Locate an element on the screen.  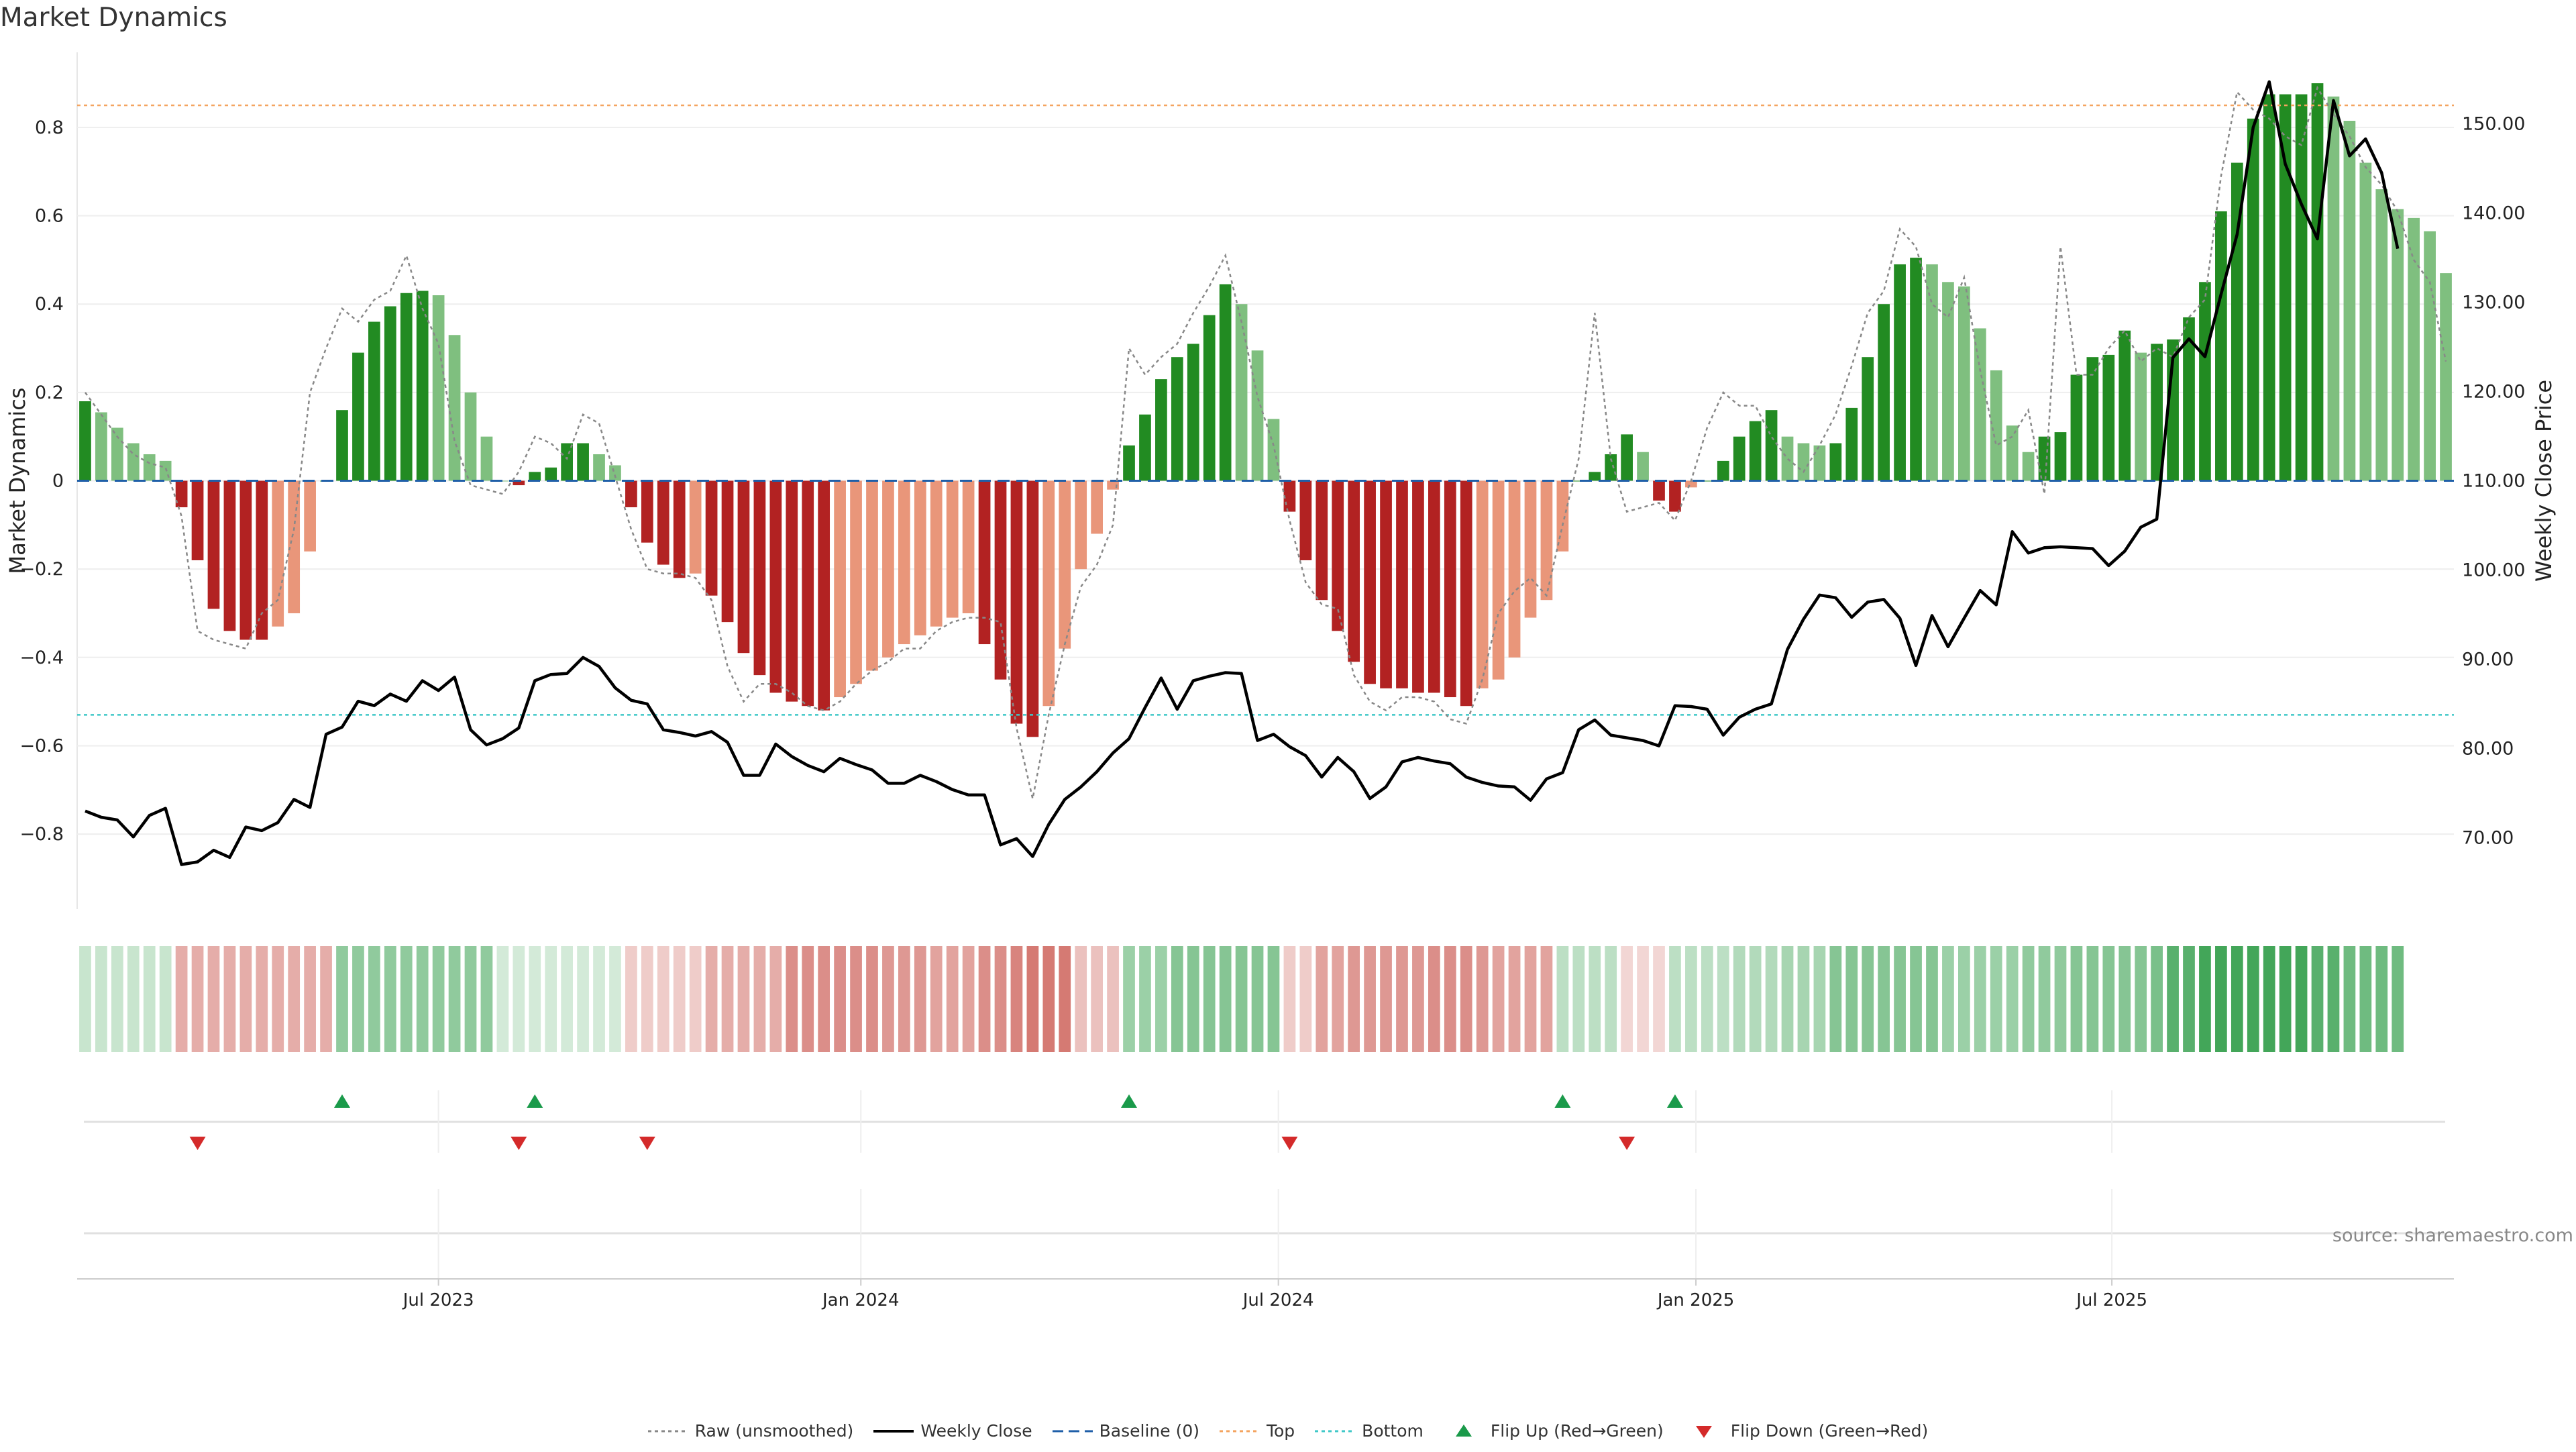
left-axis-title: Market Dynamics is located at coordinates (17, 481).